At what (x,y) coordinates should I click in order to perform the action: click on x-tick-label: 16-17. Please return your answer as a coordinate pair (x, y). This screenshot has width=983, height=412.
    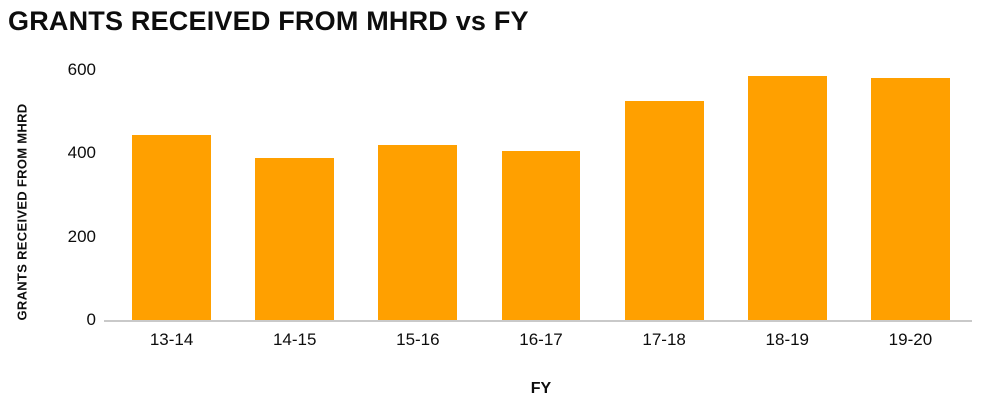
    Looking at the image, I should click on (541, 339).